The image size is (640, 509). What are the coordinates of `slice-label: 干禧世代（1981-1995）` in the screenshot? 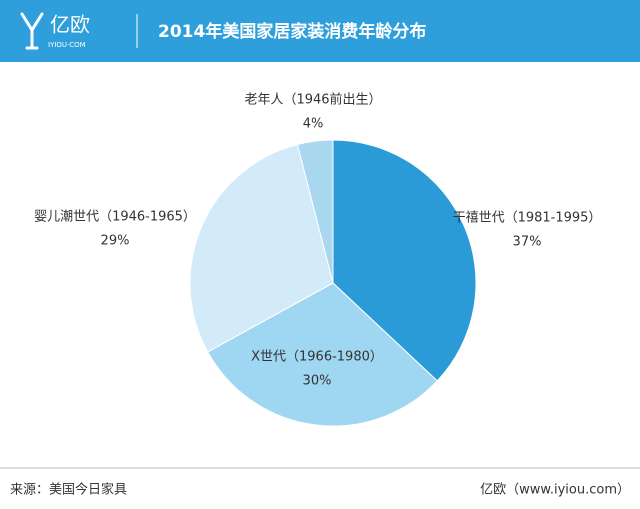 It's located at (527, 218).